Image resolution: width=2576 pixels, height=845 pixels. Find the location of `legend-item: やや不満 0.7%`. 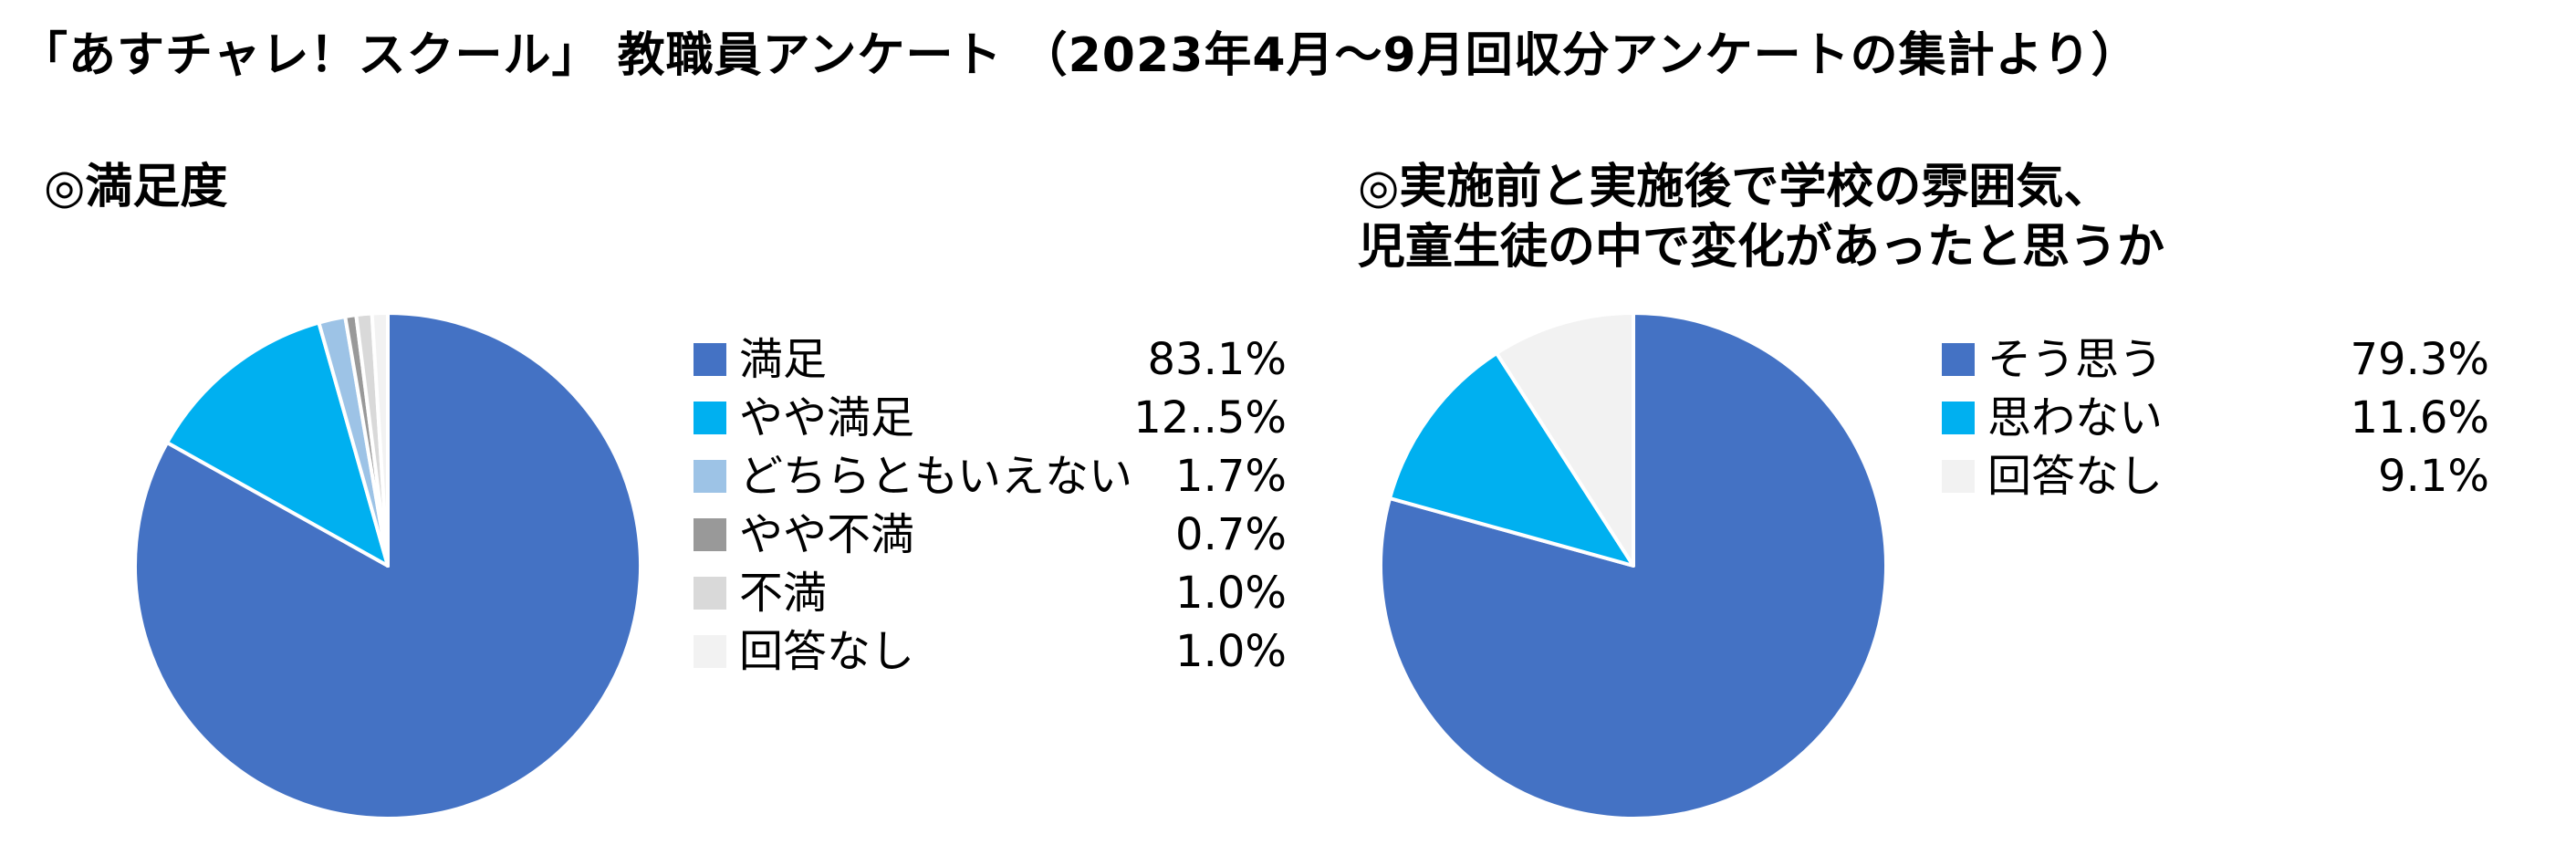

legend-item: やや不満 0.7% is located at coordinates (990, 535).